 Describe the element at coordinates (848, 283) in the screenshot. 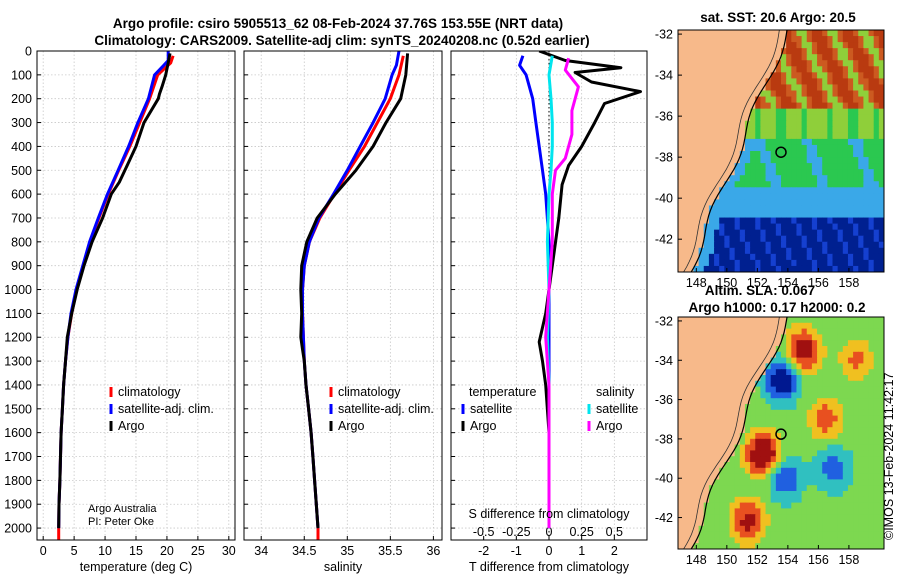

I see `map-x-tick-label: 158` at that location.